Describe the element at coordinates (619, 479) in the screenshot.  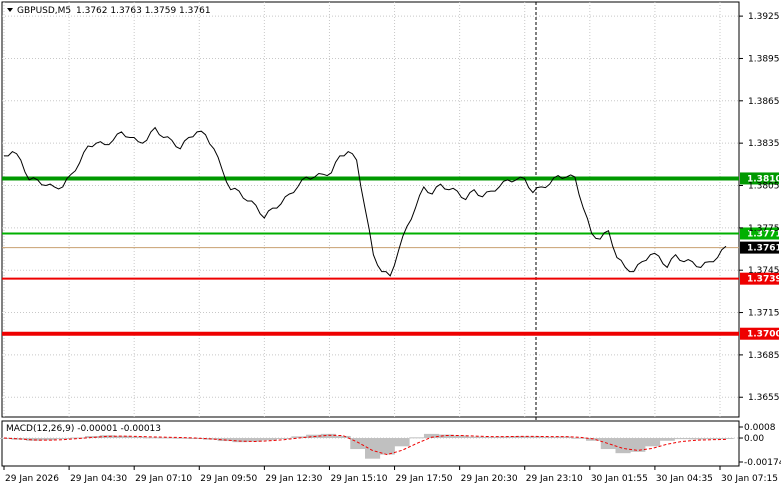
I see `time-tick-label: 30 Jan 01:55` at that location.